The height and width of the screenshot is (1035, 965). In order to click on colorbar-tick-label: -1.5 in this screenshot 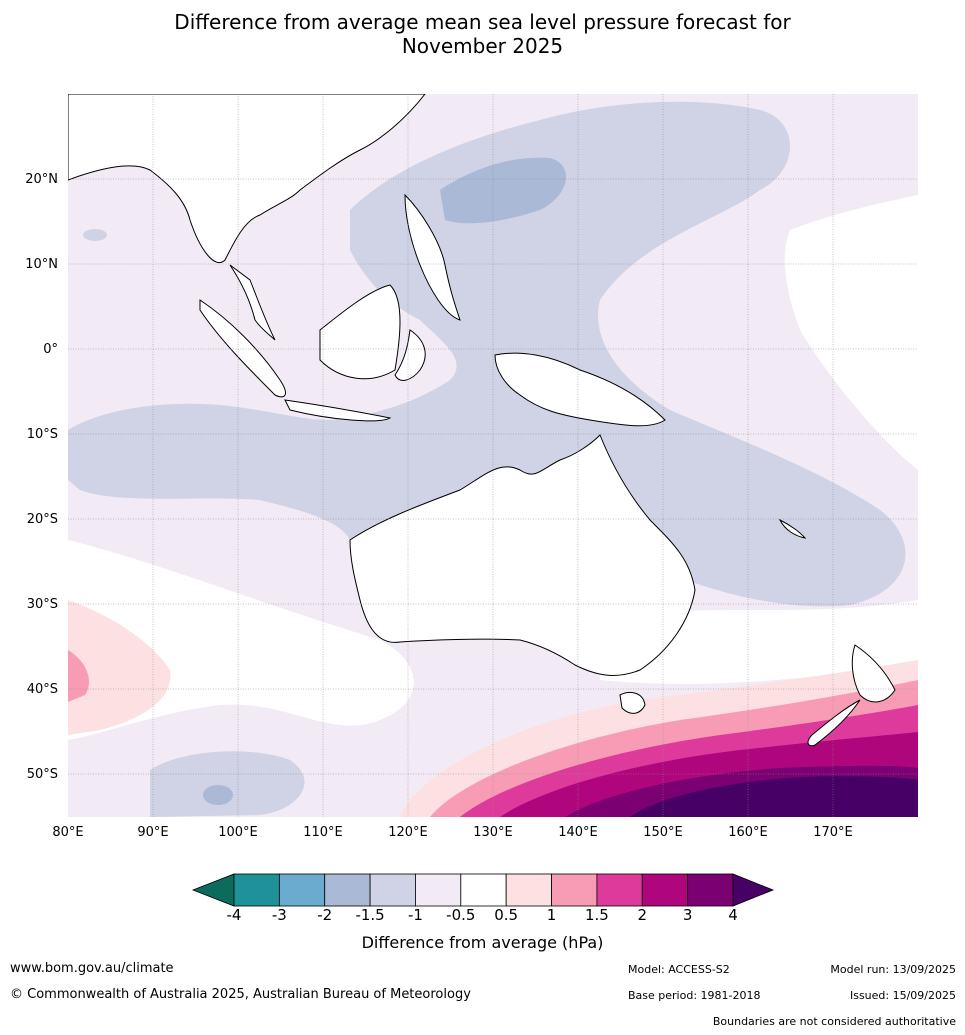, I will do `click(370, 915)`.